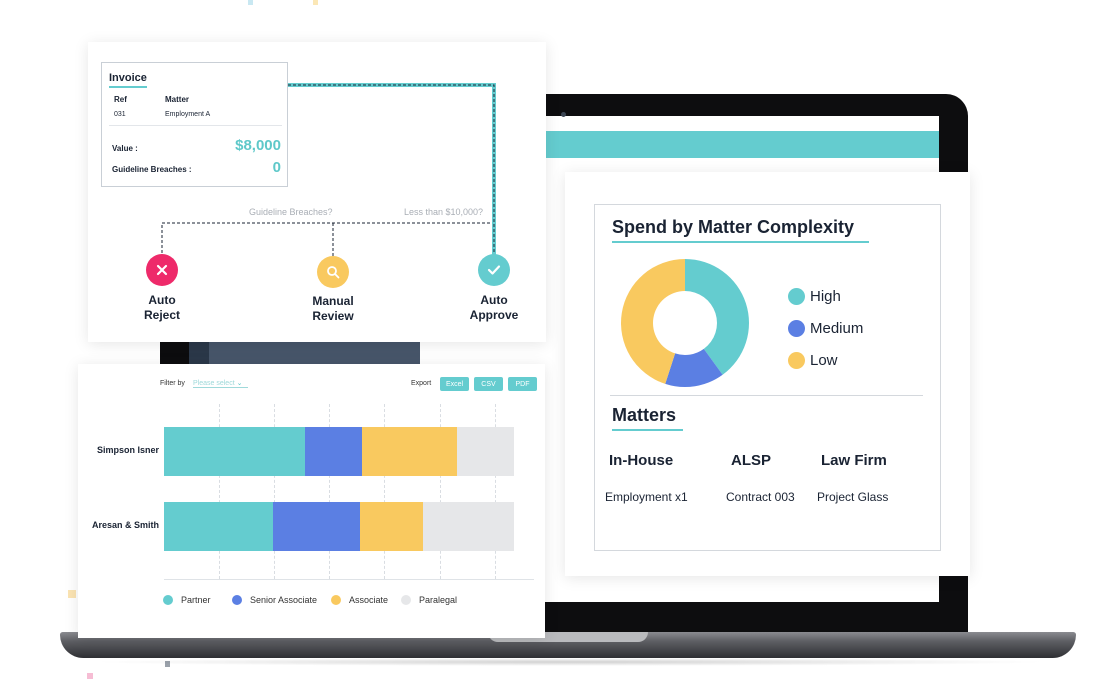 Image resolution: width=1113 pixels, height=680 pixels. Describe the element at coordinates (168, 600) in the screenshot. I see `bar-legend-swatch-partner` at that location.